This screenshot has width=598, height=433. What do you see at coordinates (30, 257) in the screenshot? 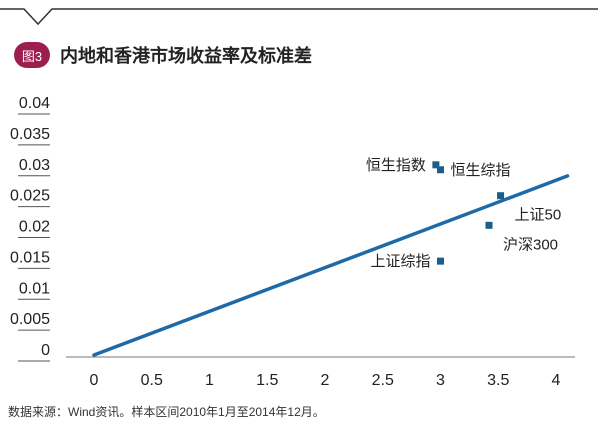
I see `y-tick-label: 0.015` at bounding box center [30, 257].